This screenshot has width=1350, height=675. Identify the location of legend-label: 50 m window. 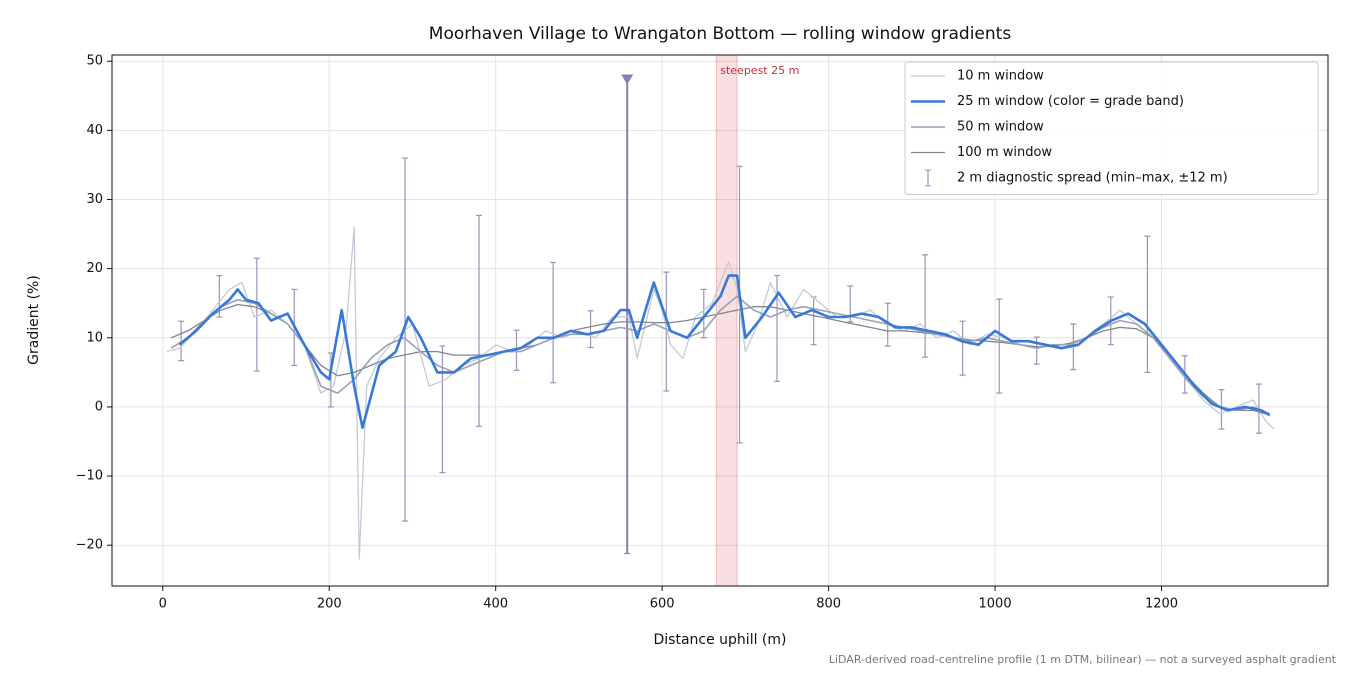
(1000, 127).